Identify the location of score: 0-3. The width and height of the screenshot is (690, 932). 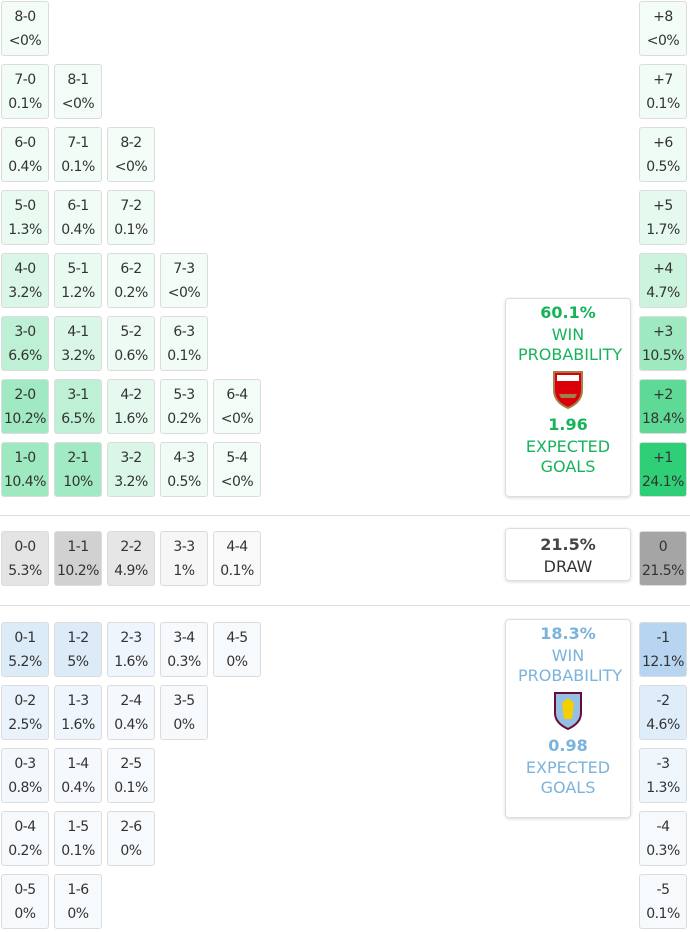
(25, 763).